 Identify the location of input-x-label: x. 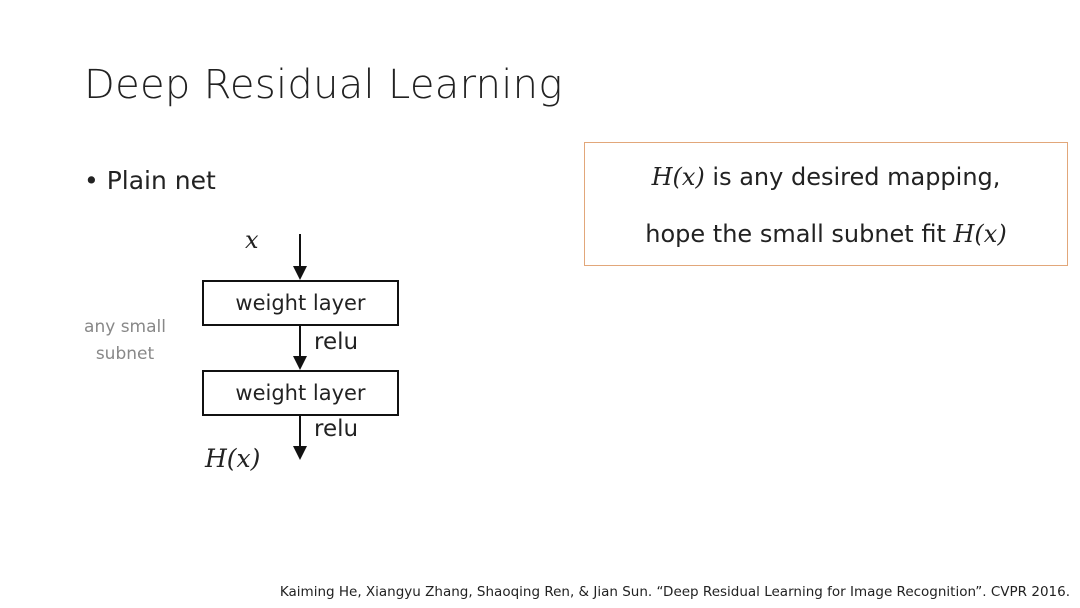
(252, 240).